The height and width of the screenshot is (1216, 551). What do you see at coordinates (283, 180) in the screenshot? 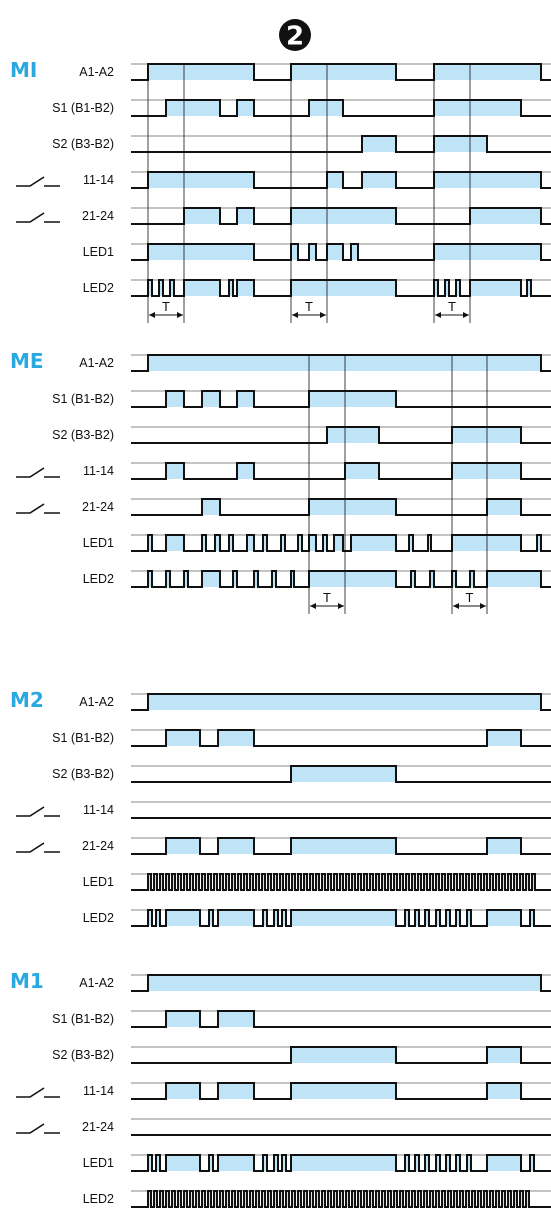
I see `signal-row: 11-14` at bounding box center [283, 180].